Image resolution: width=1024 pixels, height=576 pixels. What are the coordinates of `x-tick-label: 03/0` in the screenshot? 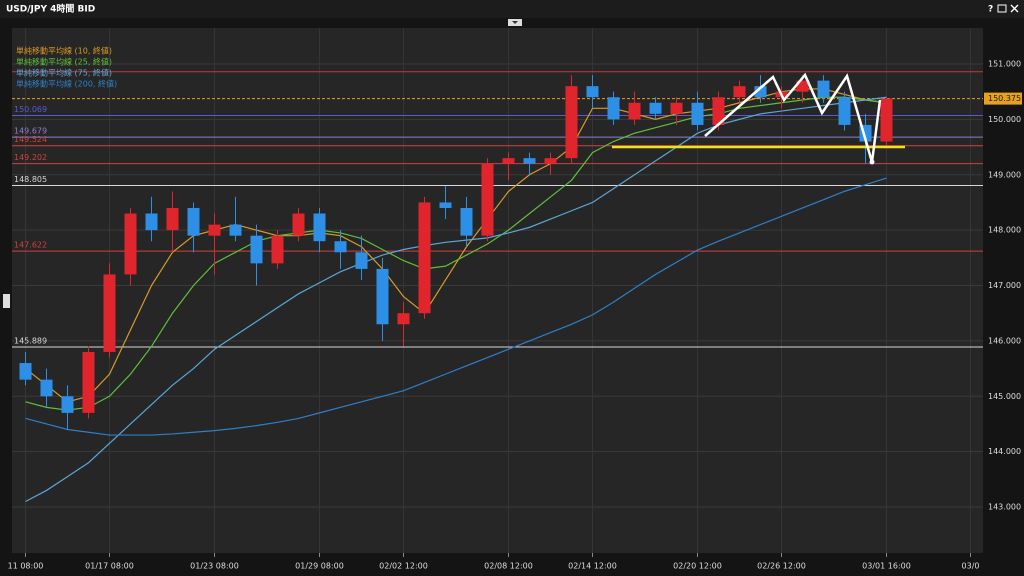 It's located at (971, 566).